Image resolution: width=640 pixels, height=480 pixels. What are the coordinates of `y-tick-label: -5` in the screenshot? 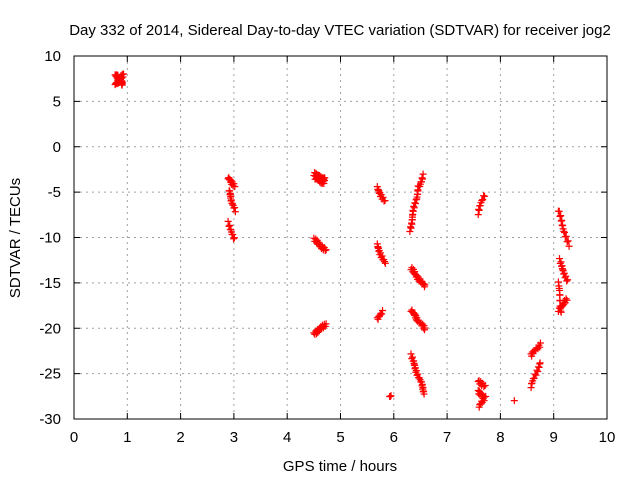 It's located at (54, 192).